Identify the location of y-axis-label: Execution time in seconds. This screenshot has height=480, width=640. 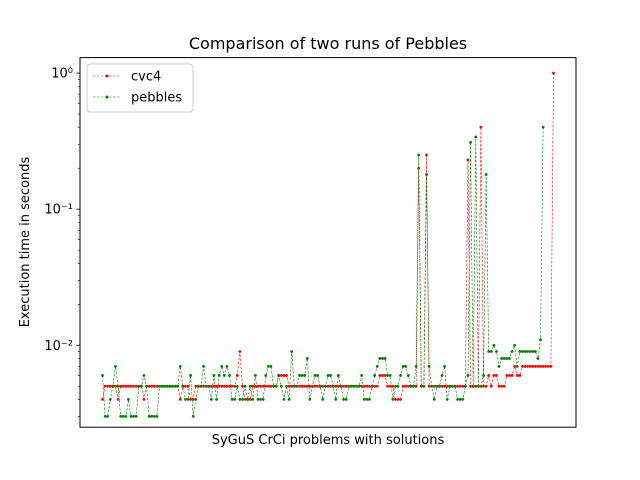
(25, 242).